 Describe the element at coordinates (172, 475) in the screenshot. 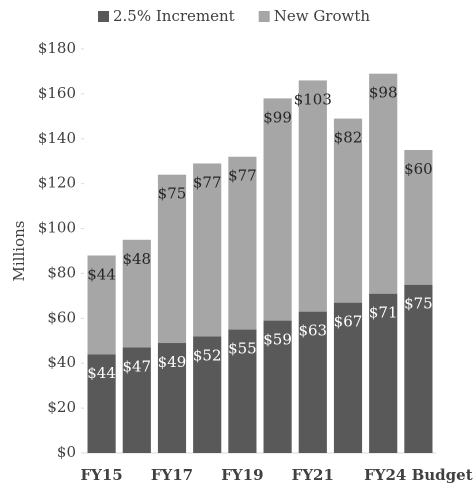

I see `x-tick-label: FY17` at that location.